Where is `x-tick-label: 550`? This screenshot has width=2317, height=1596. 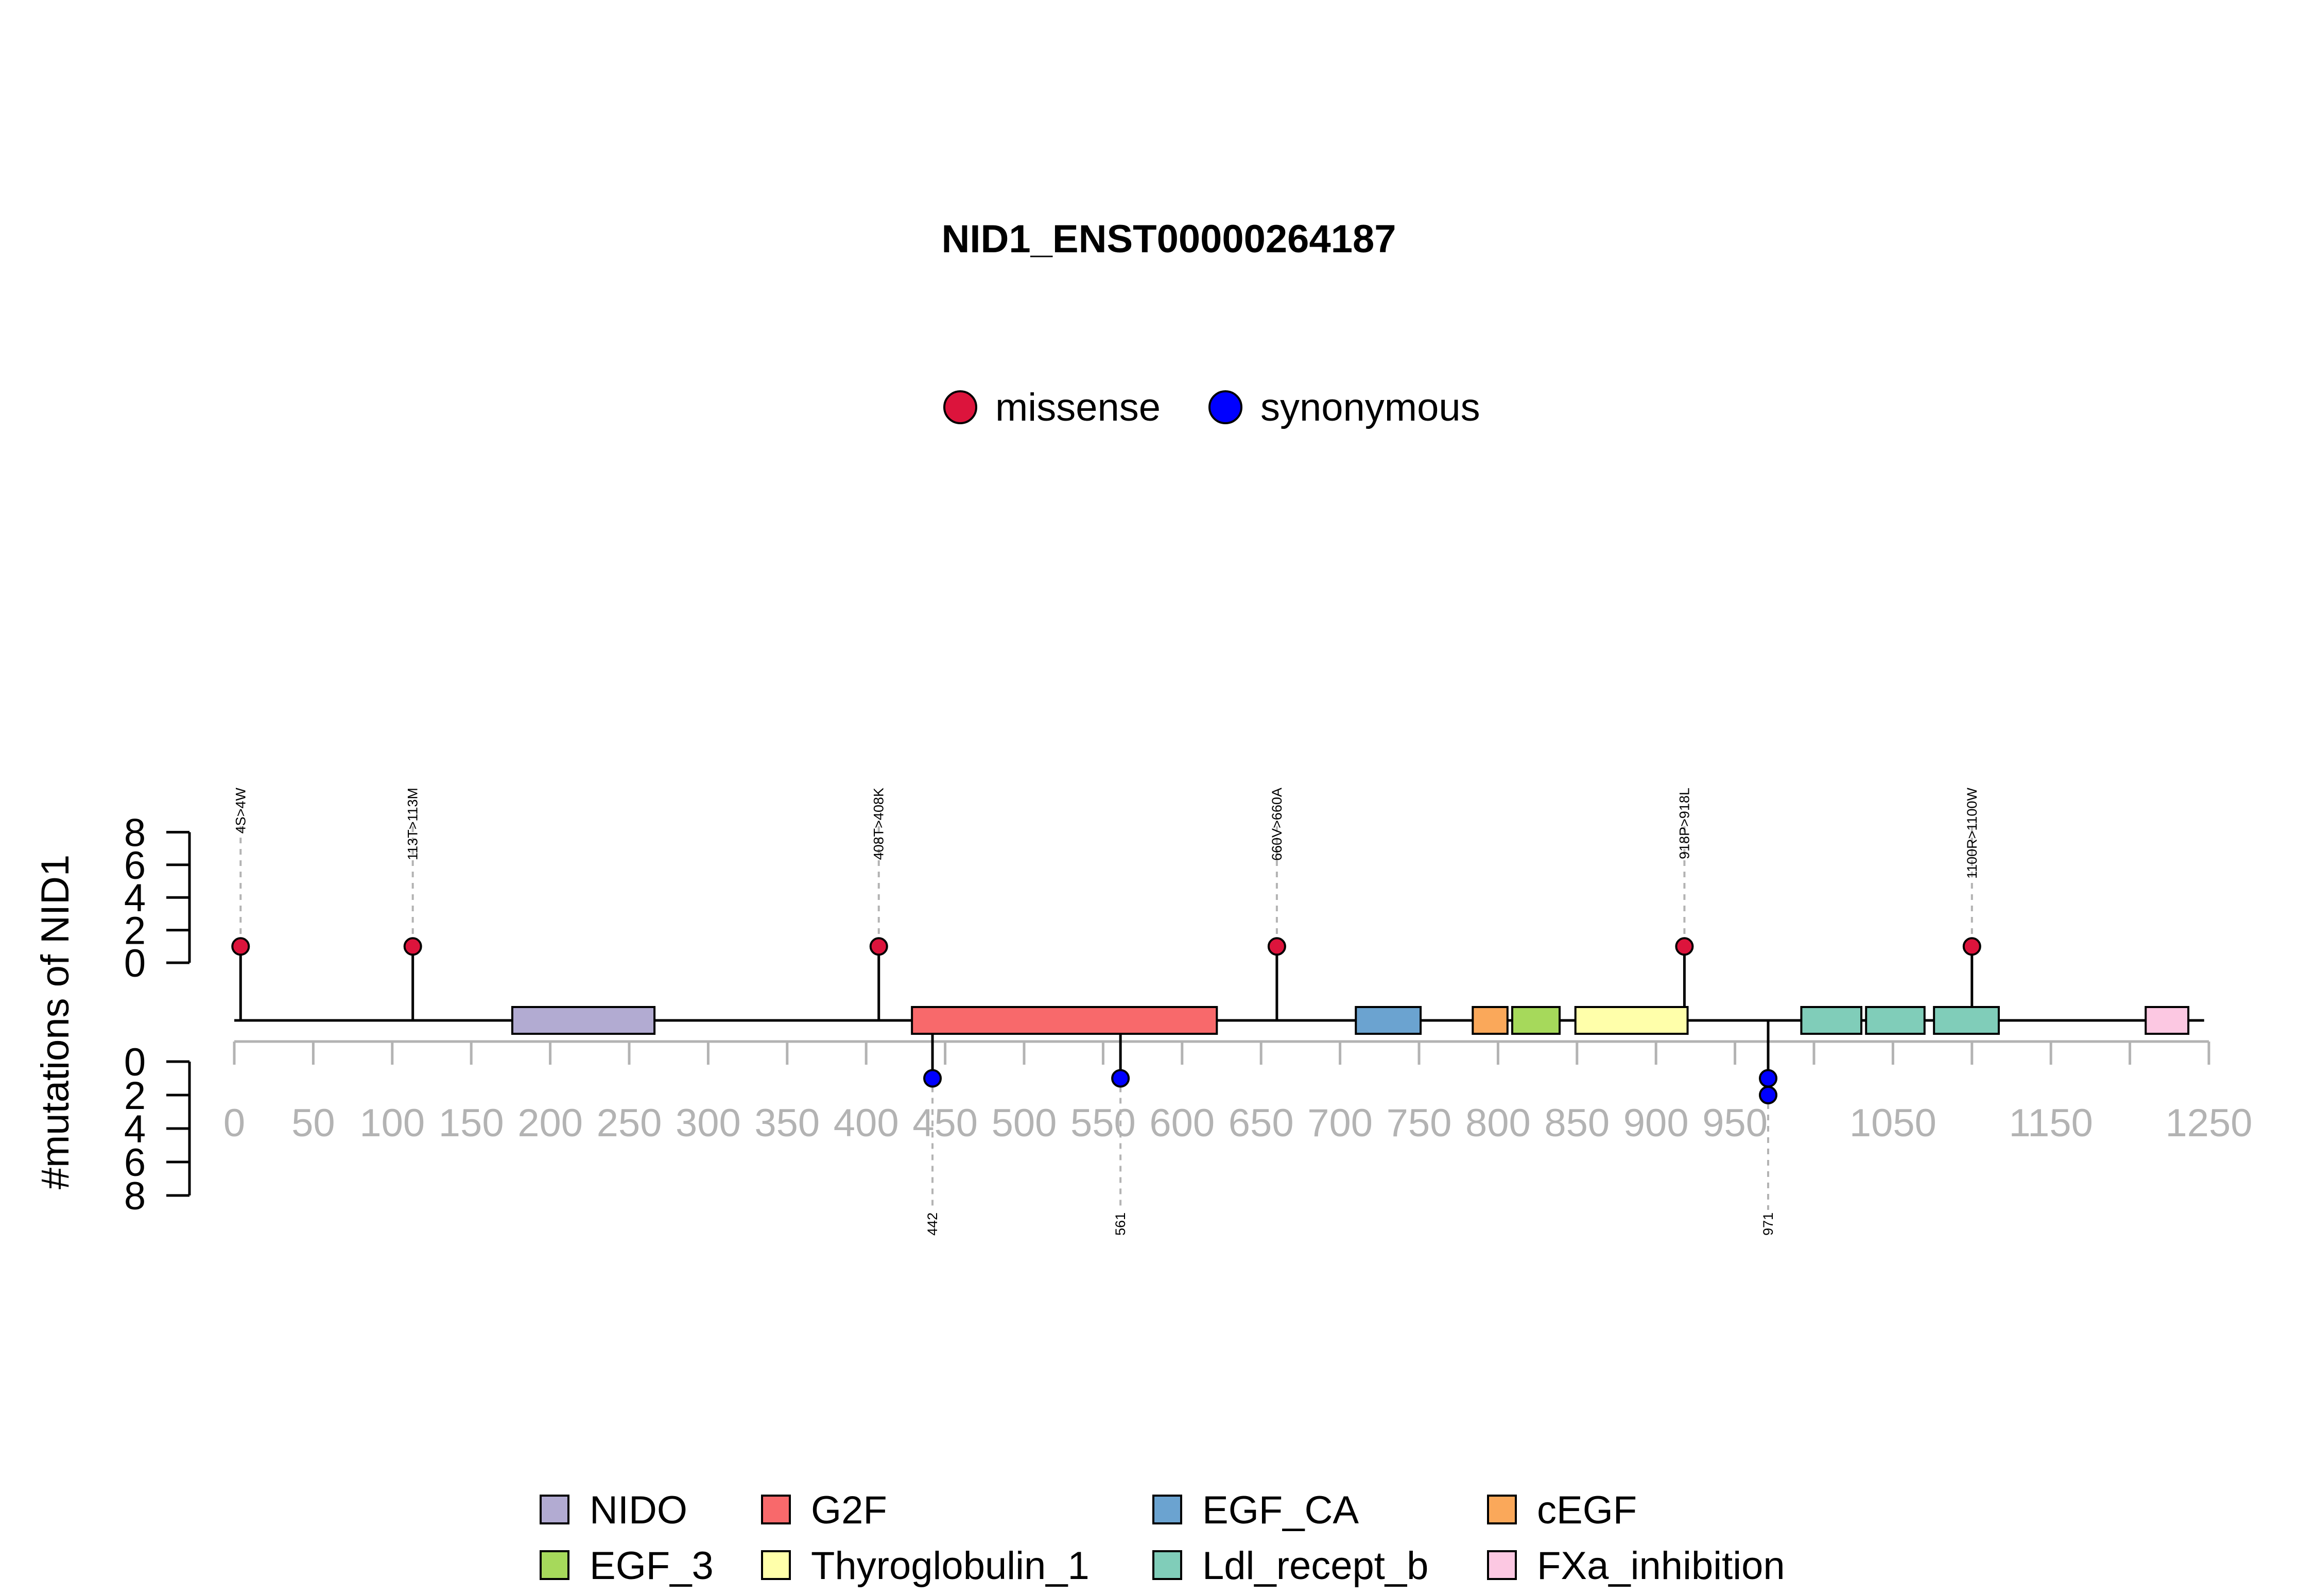
x-tick-label: 550 is located at coordinates (1103, 1123).